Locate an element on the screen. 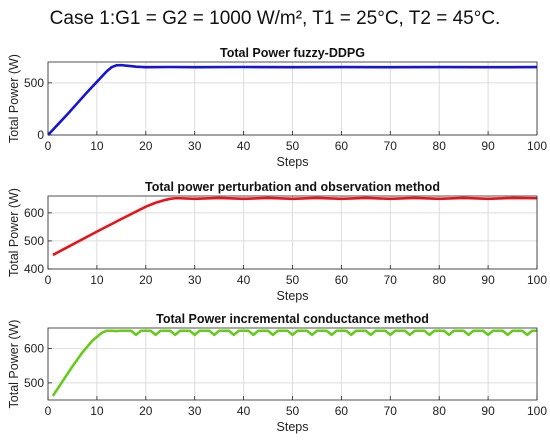 The width and height of the screenshot is (550, 446). y-tick-label: 0 is located at coordinates (40, 135).